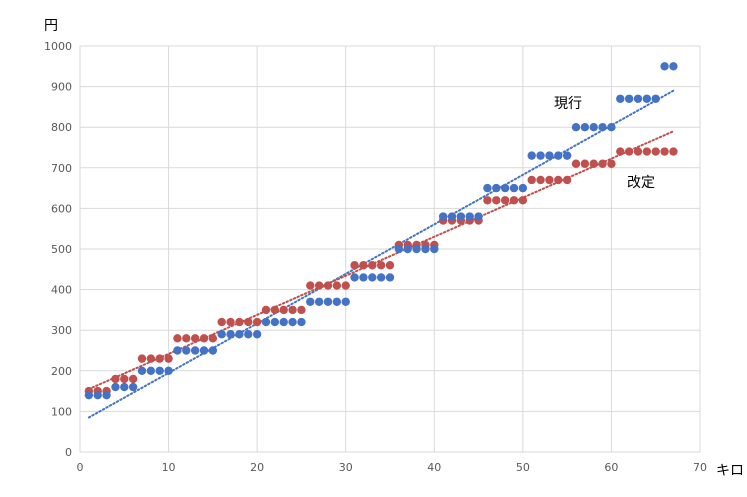 Image resolution: width=747 pixels, height=497 pixels. I want to click on y-tick-label: 700, so click(61, 168).